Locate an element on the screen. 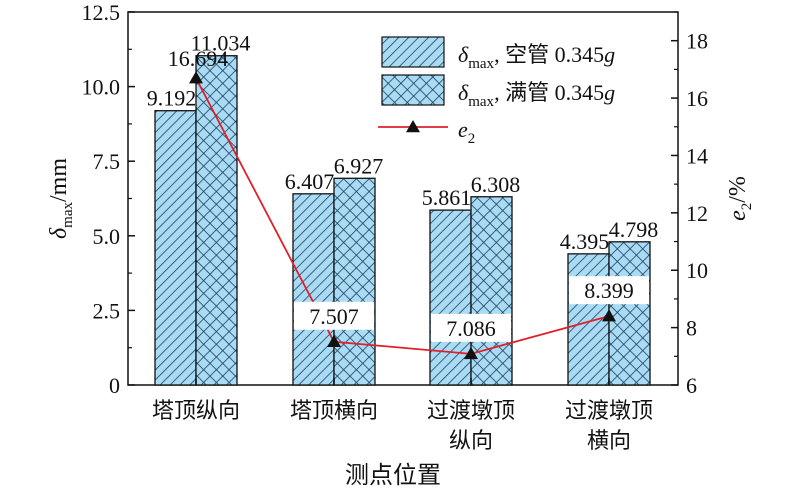 This screenshot has width=800, height=492. right-tick-label: 14 is located at coordinates (697, 155).